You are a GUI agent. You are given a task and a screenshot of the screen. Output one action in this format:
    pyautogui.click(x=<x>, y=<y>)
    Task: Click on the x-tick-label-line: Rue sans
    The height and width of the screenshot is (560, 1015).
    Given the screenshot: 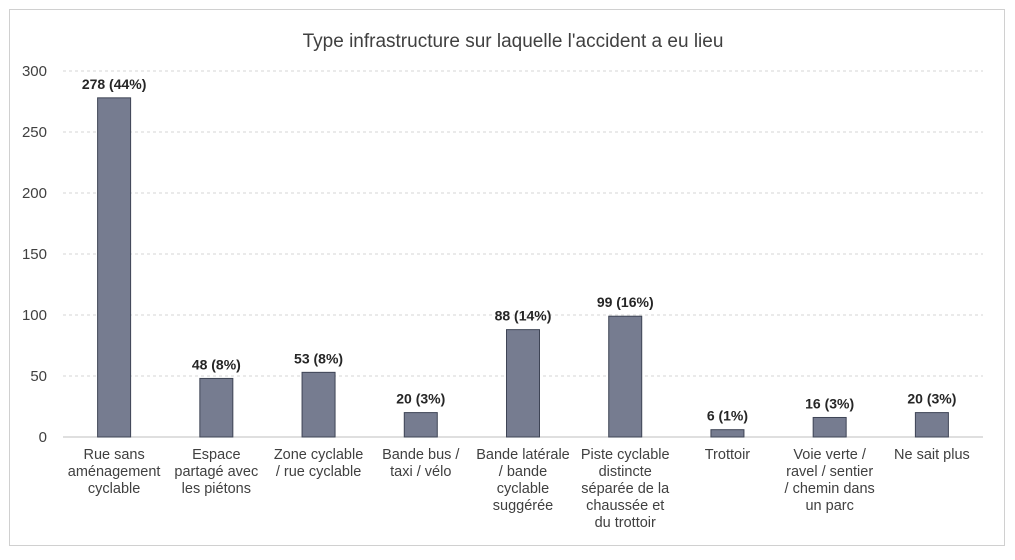 What is the action you would take?
    pyautogui.click(x=113, y=455)
    